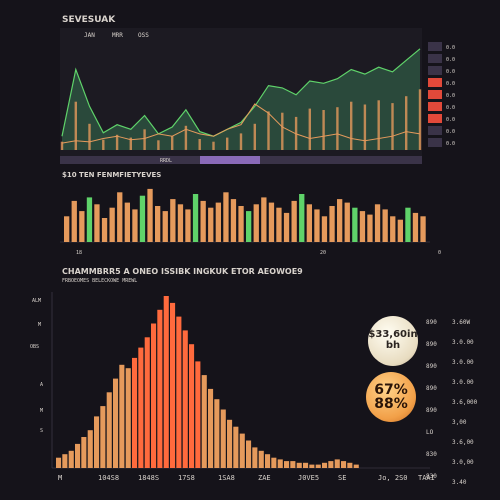  What do you see at coordinates (241, 92) in the screenshot?
I see `top-series-line` at bounding box center [241, 92].